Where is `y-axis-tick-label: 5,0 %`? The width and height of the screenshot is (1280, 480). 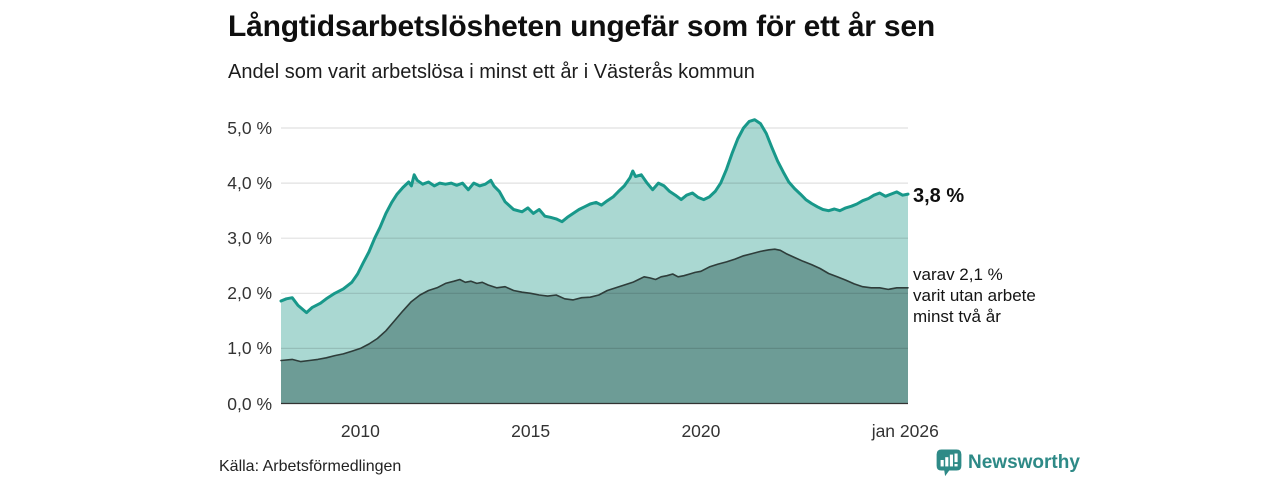 y-axis-tick-label: 5,0 % is located at coordinates (249, 128).